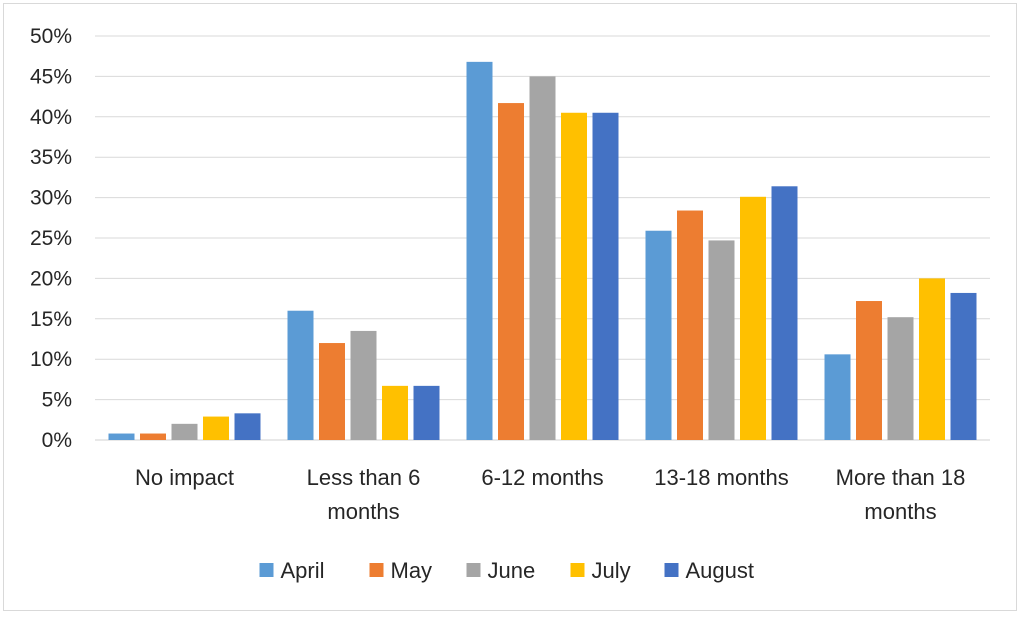 The height and width of the screenshot is (618, 1024). I want to click on legend-item-july: July, so click(600, 570).